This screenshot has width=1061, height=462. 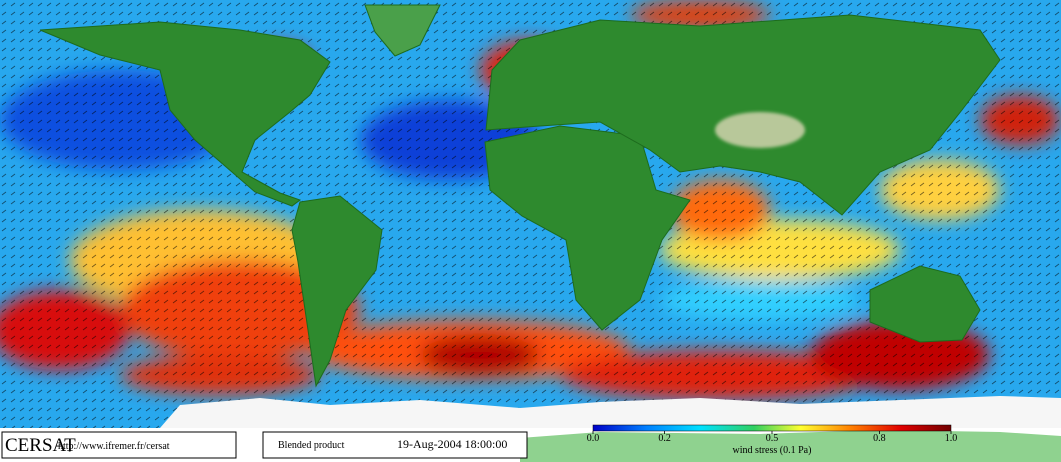 What do you see at coordinates (402, 30) in the screenshot?
I see `greenland` at bounding box center [402, 30].